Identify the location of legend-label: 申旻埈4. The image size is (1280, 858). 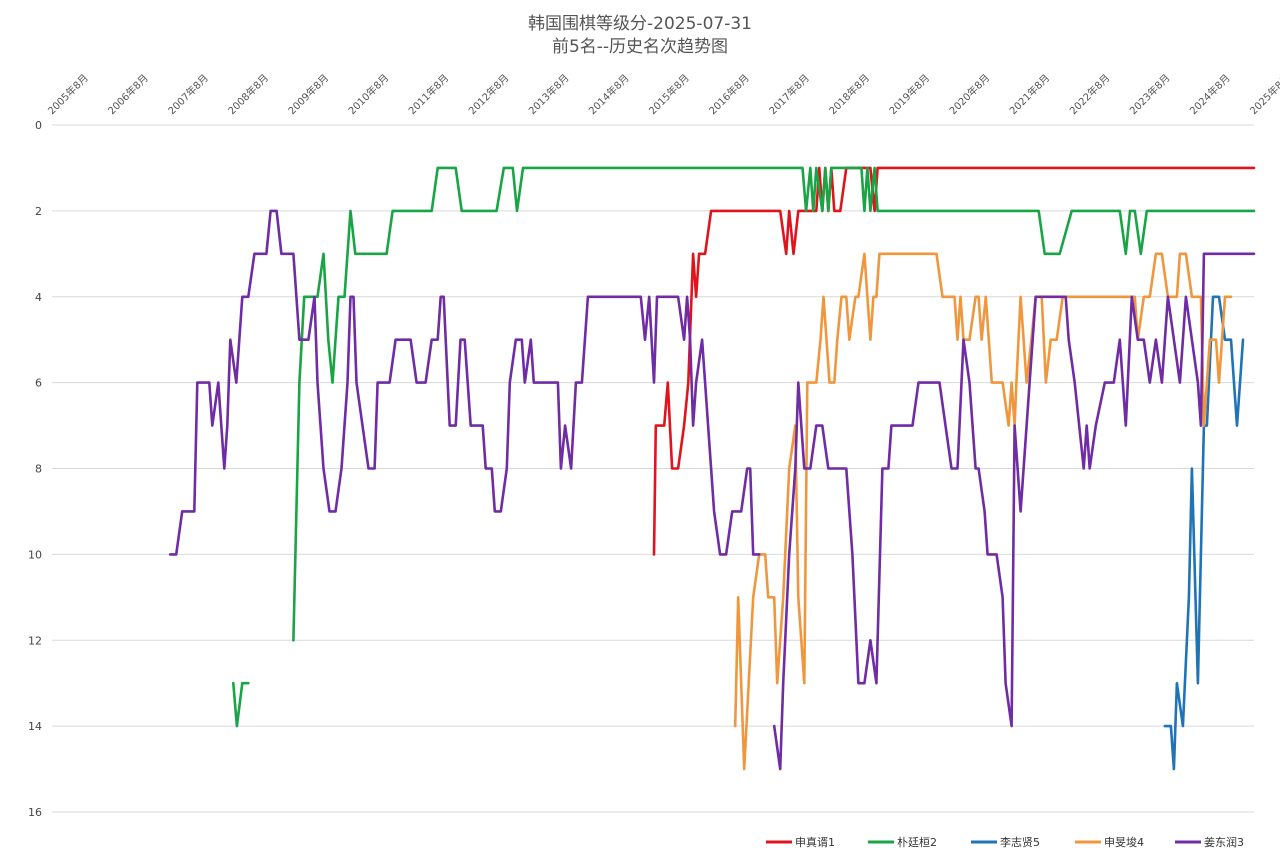
(1124, 842).